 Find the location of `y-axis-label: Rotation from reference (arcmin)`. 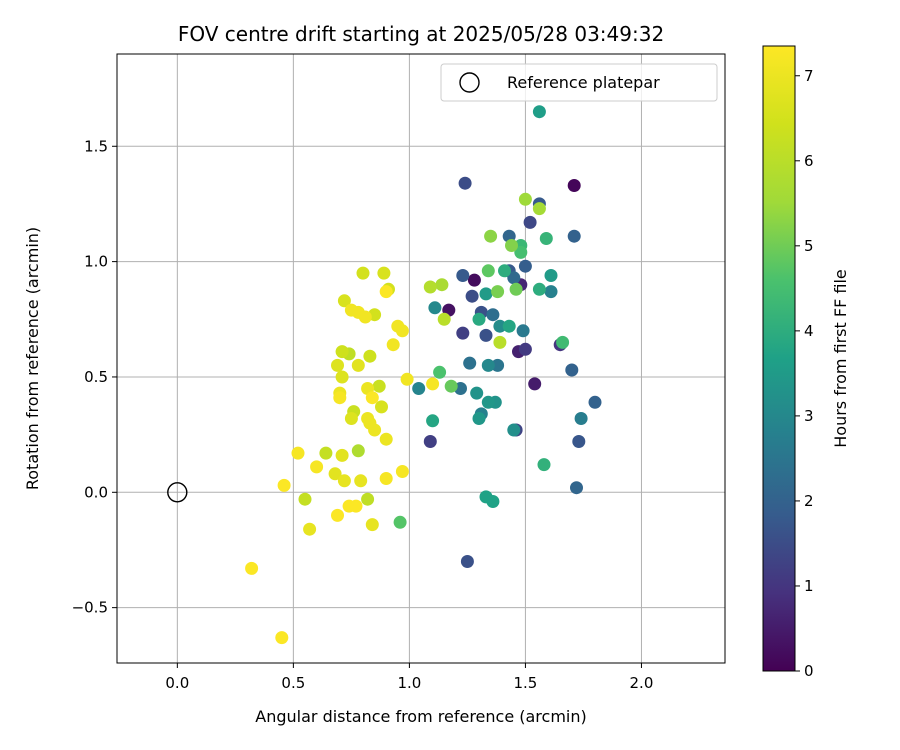

y-axis-label: Rotation from reference (arcmin) is located at coordinates (32, 358).